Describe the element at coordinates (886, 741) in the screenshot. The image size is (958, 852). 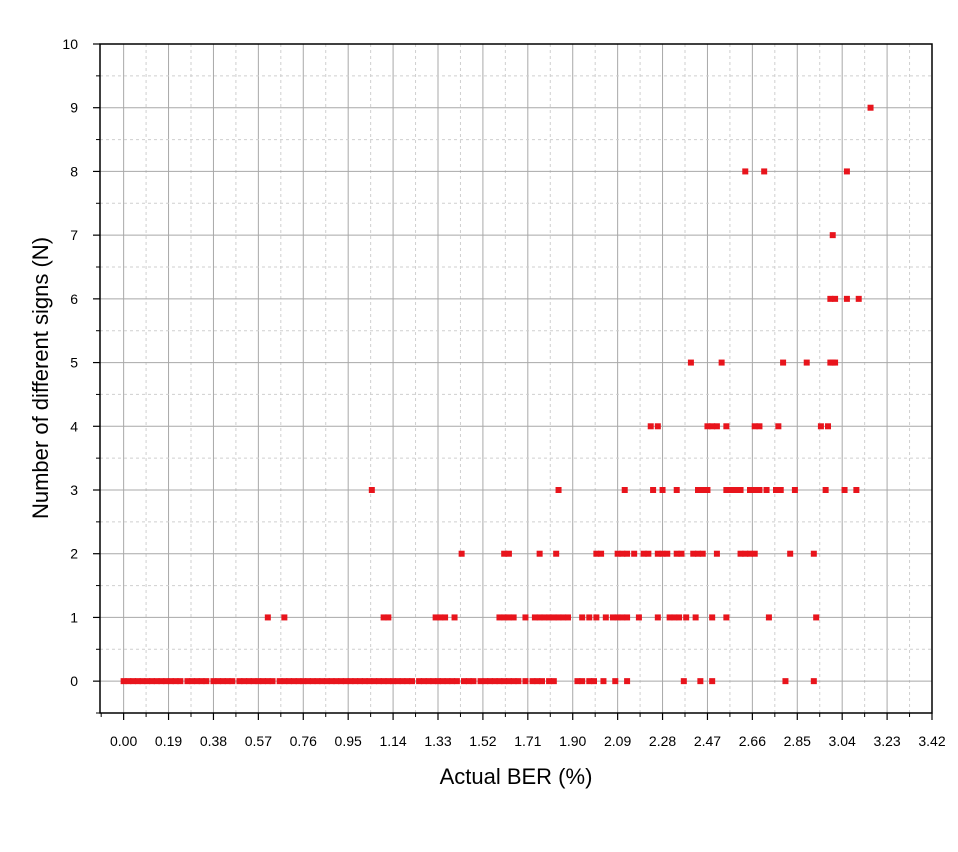
I see `x-tick-label: 3.23` at that location.